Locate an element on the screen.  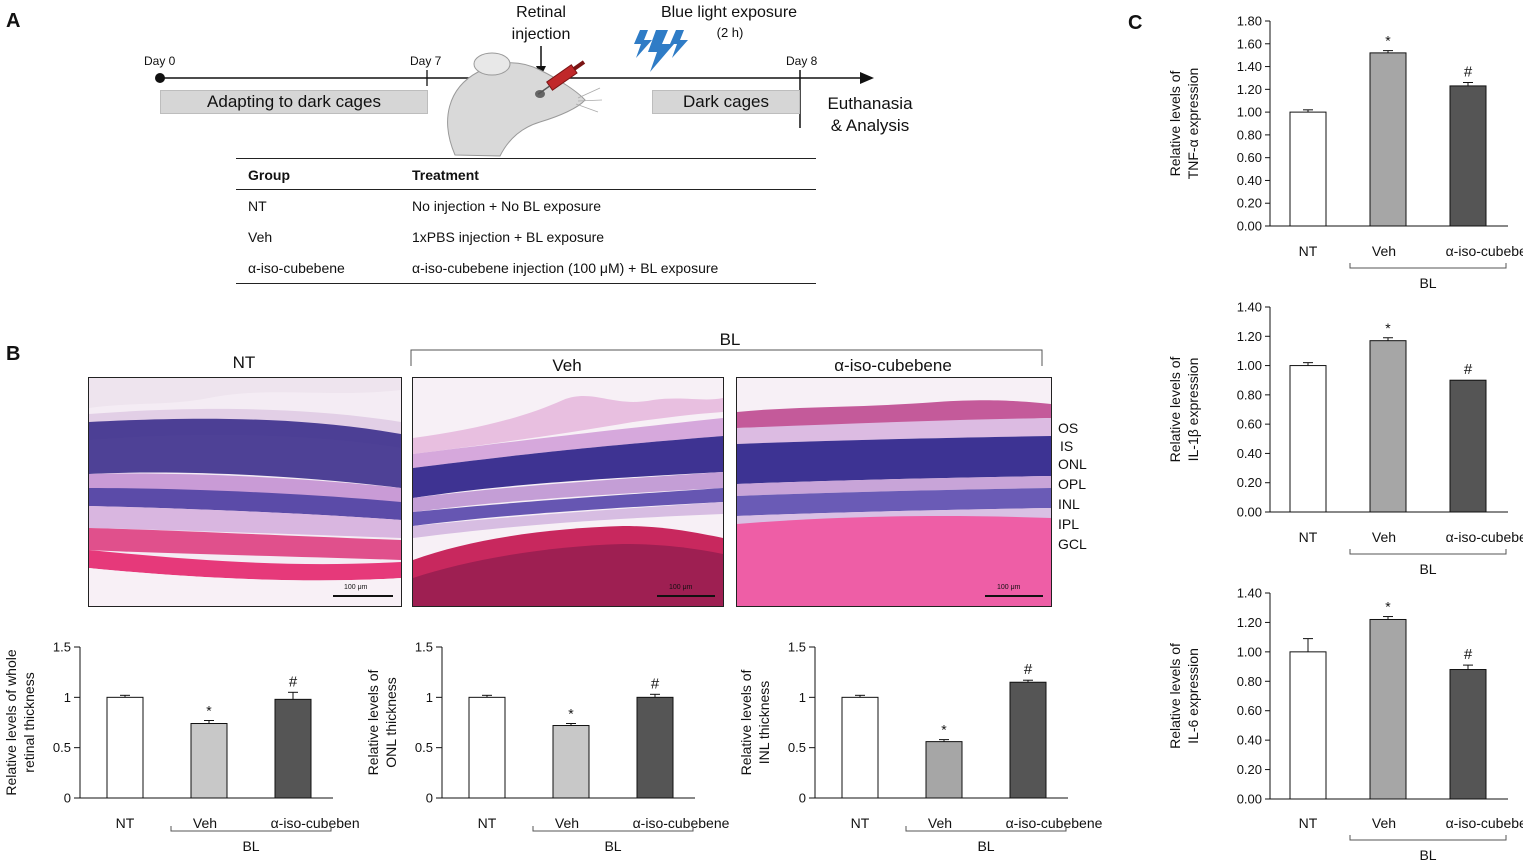
blue-light-title: Blue light exposure is located at coordinates (729, 12).